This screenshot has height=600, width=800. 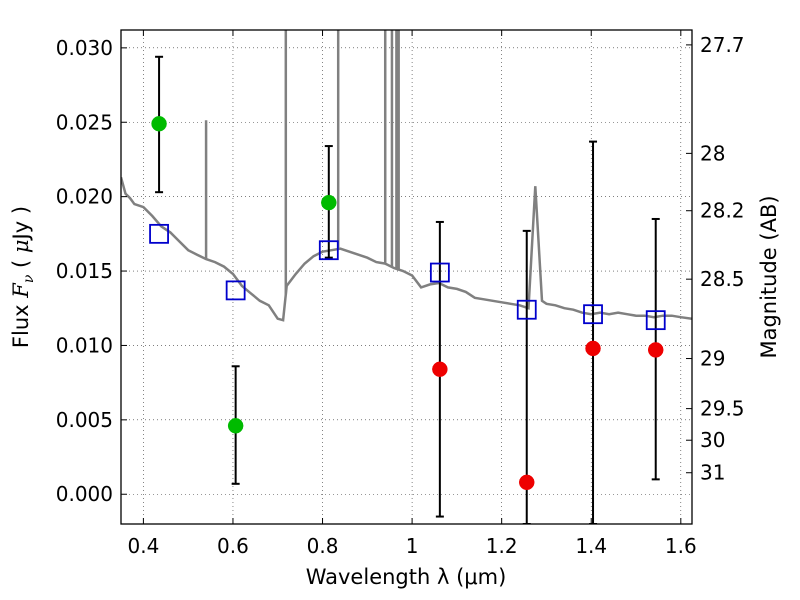 What do you see at coordinates (84, 271) in the screenshot?
I see `y-tick-label: 0.015` at bounding box center [84, 271].